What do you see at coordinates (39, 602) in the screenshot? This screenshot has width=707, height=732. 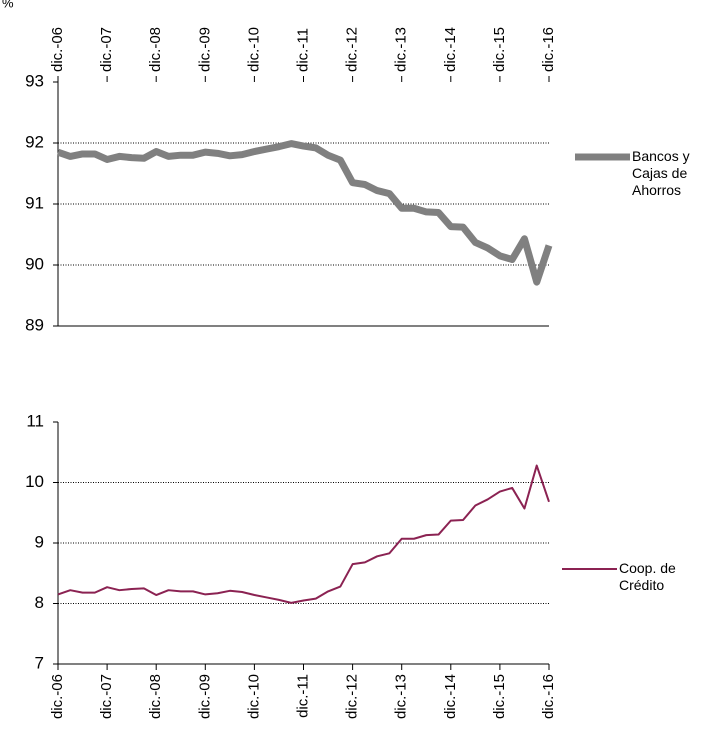 I see `y-tick-label: 8` at bounding box center [39, 602].